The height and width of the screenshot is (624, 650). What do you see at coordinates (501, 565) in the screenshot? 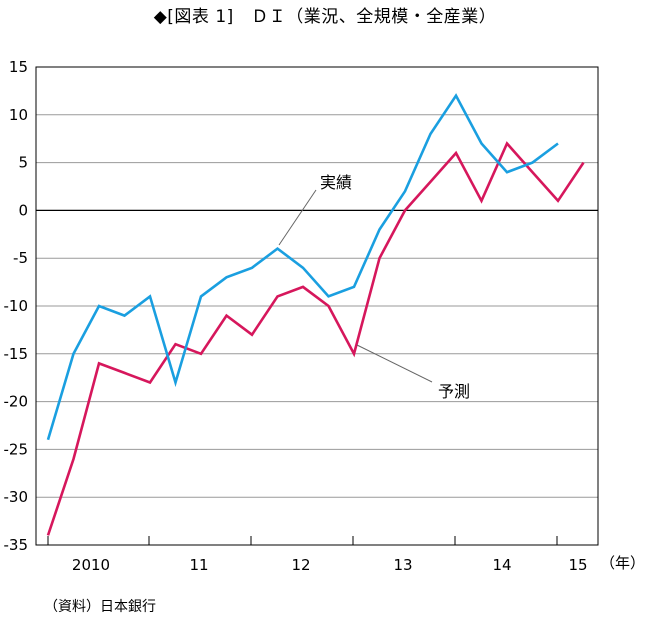
I see `x-tick-label: 14` at bounding box center [501, 565].